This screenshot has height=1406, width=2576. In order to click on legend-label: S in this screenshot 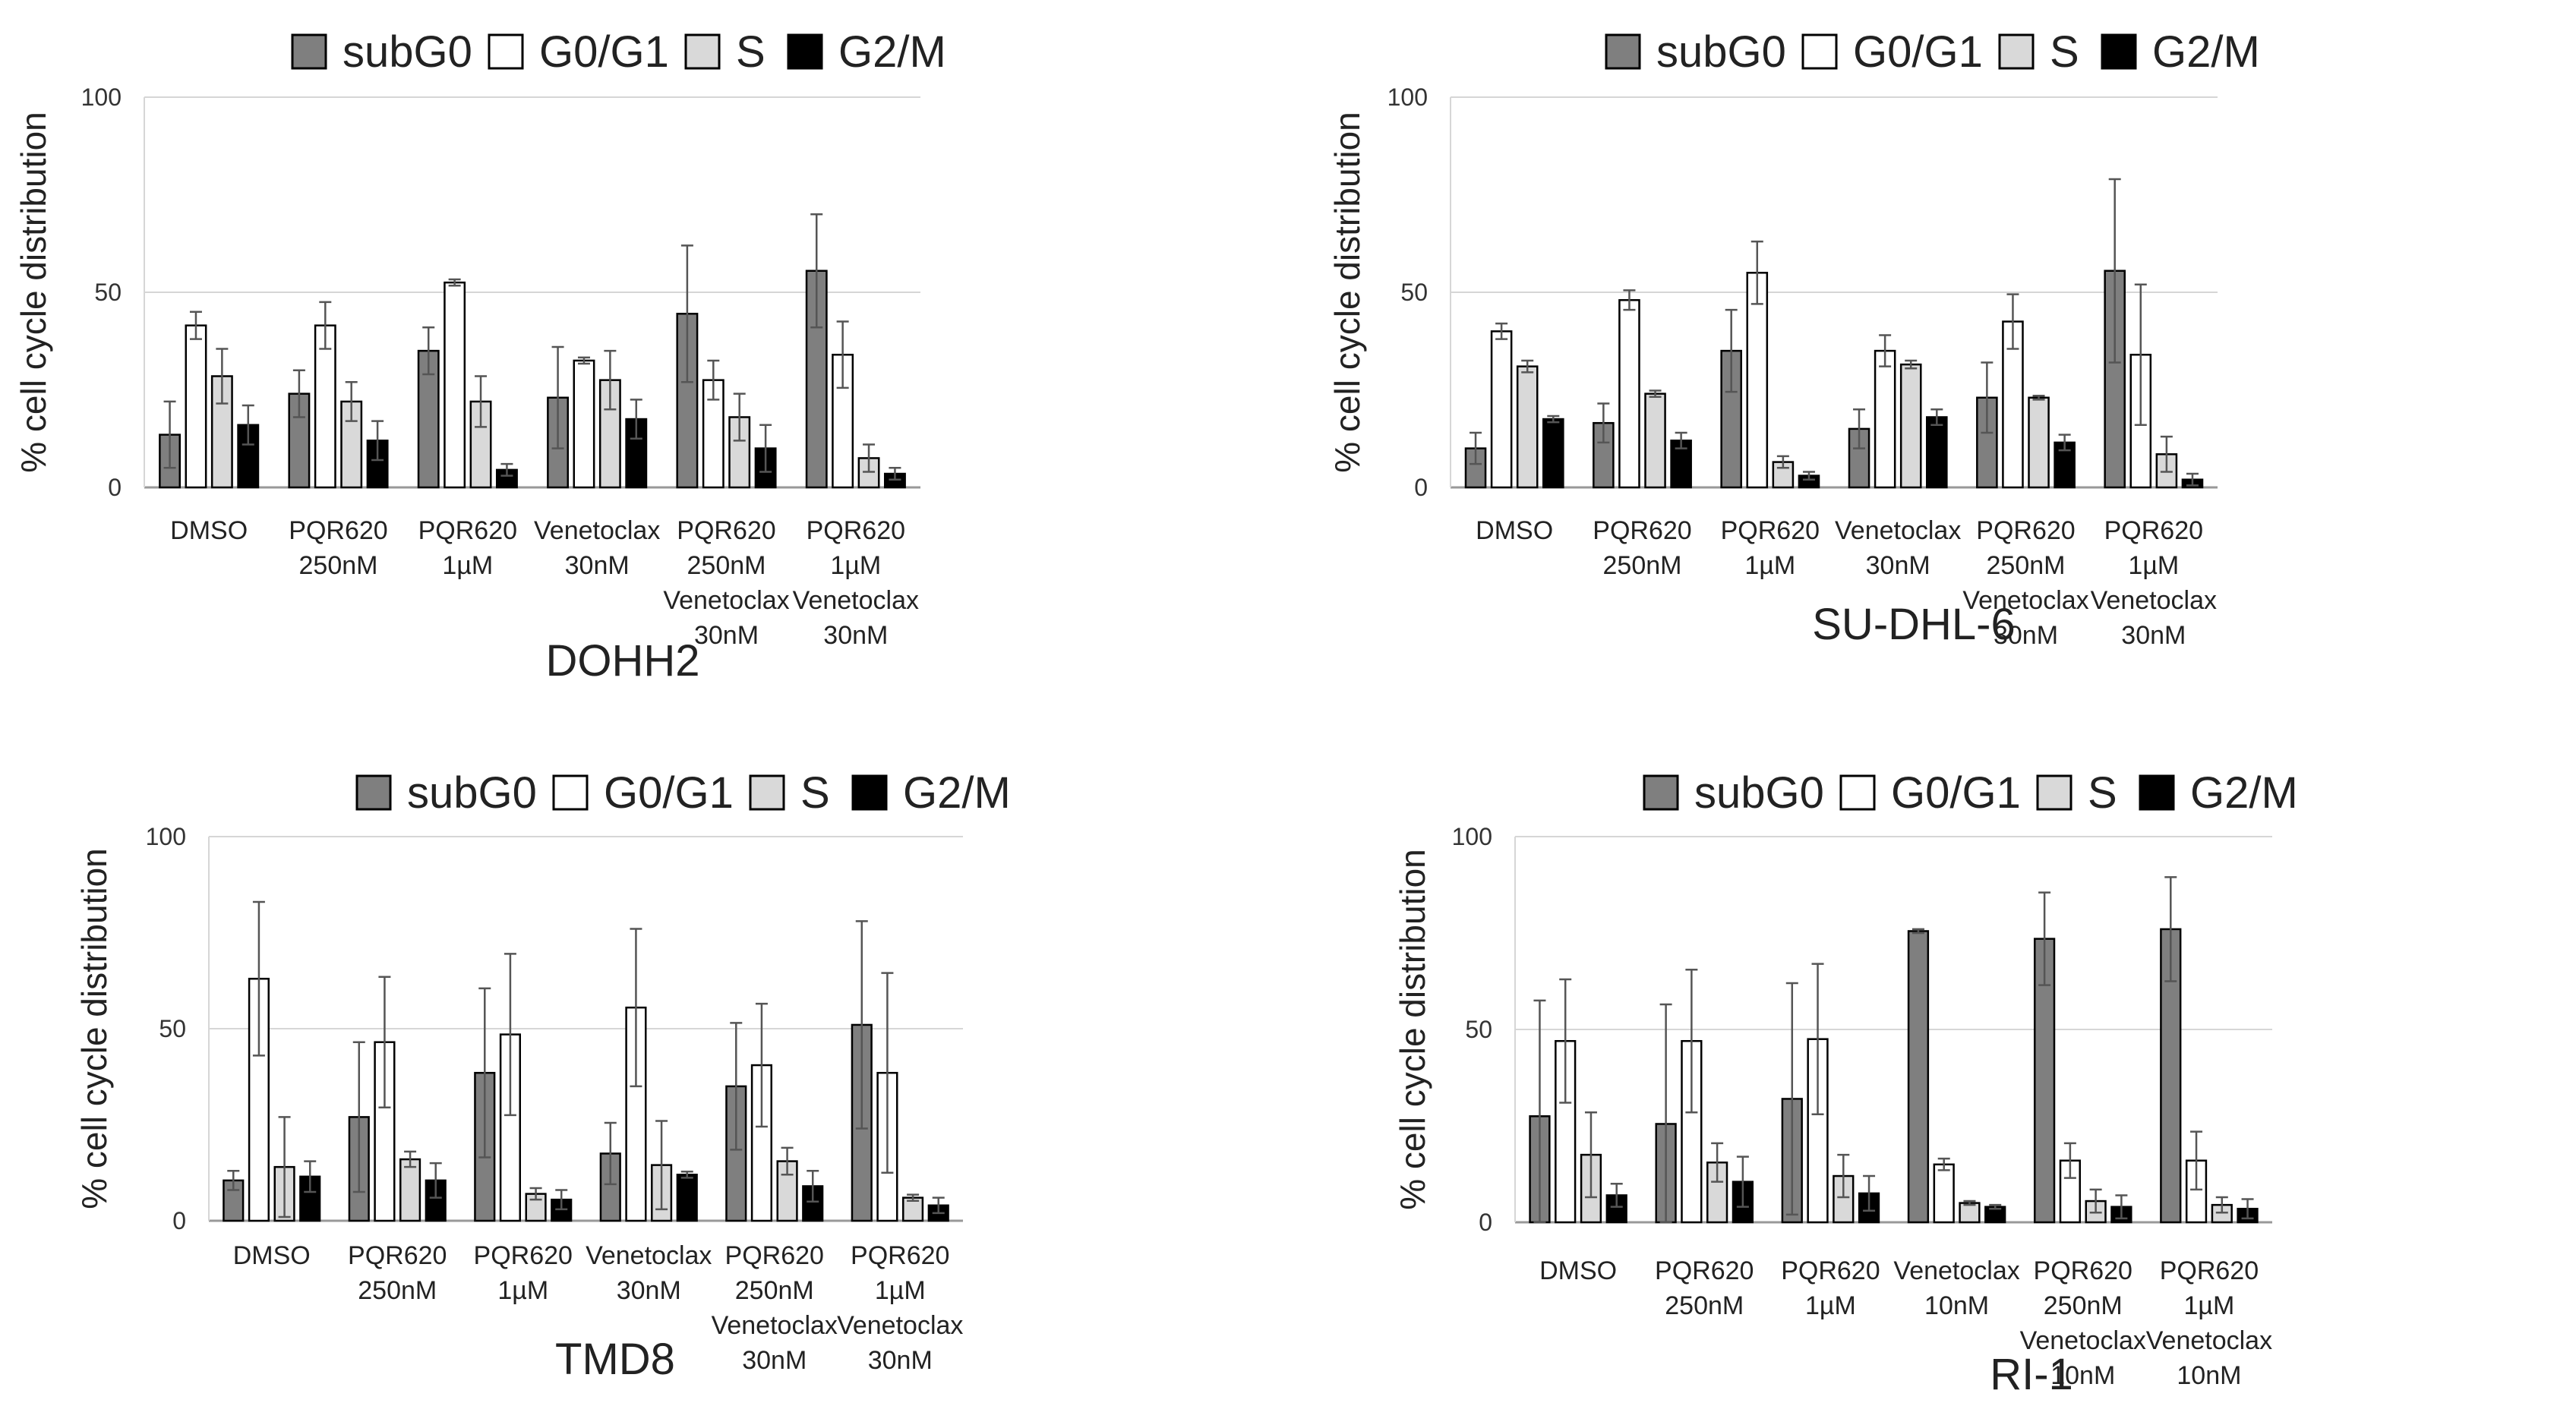, I will do `click(815, 793)`.